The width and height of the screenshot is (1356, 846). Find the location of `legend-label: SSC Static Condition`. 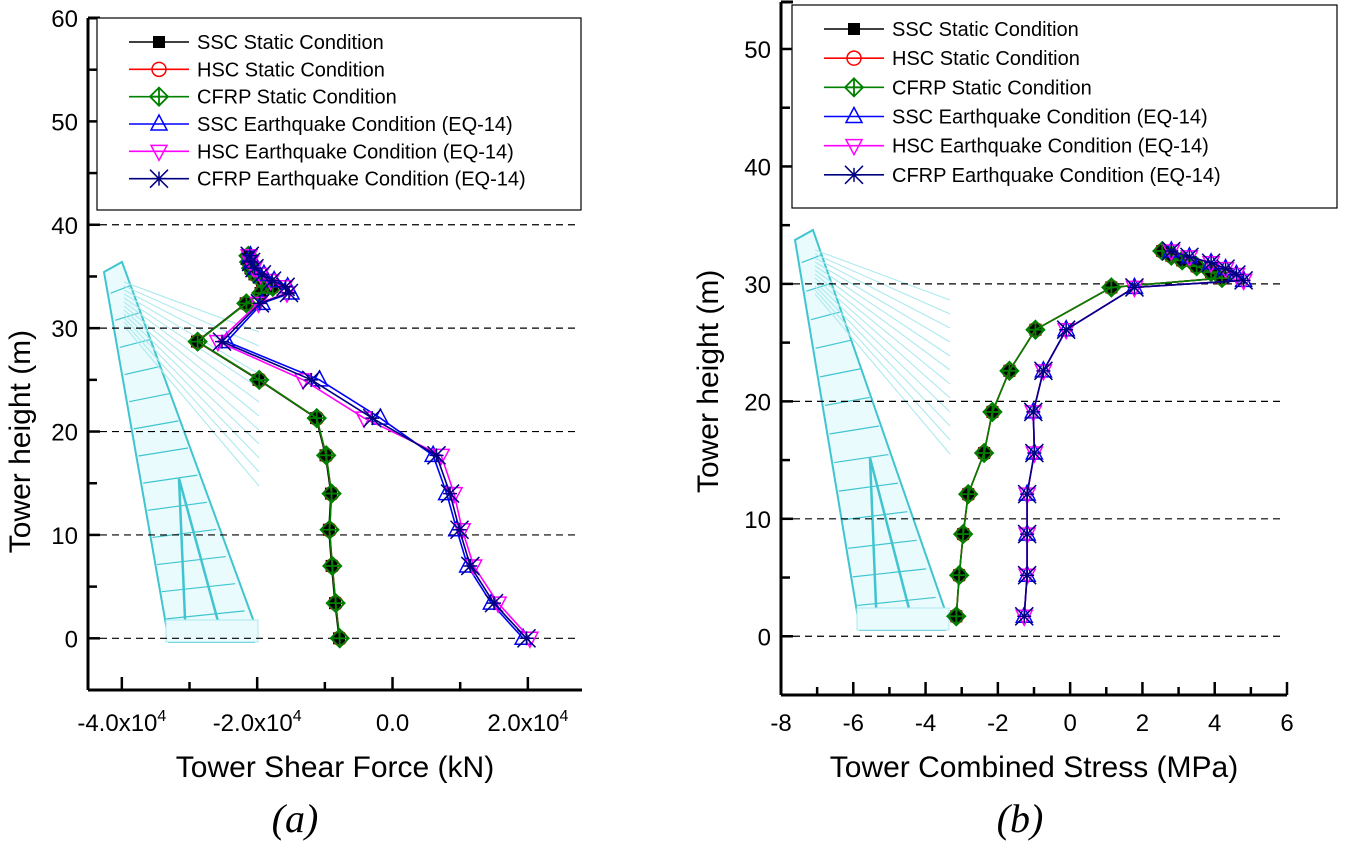

legend-label: SSC Static Condition is located at coordinates (290, 43).